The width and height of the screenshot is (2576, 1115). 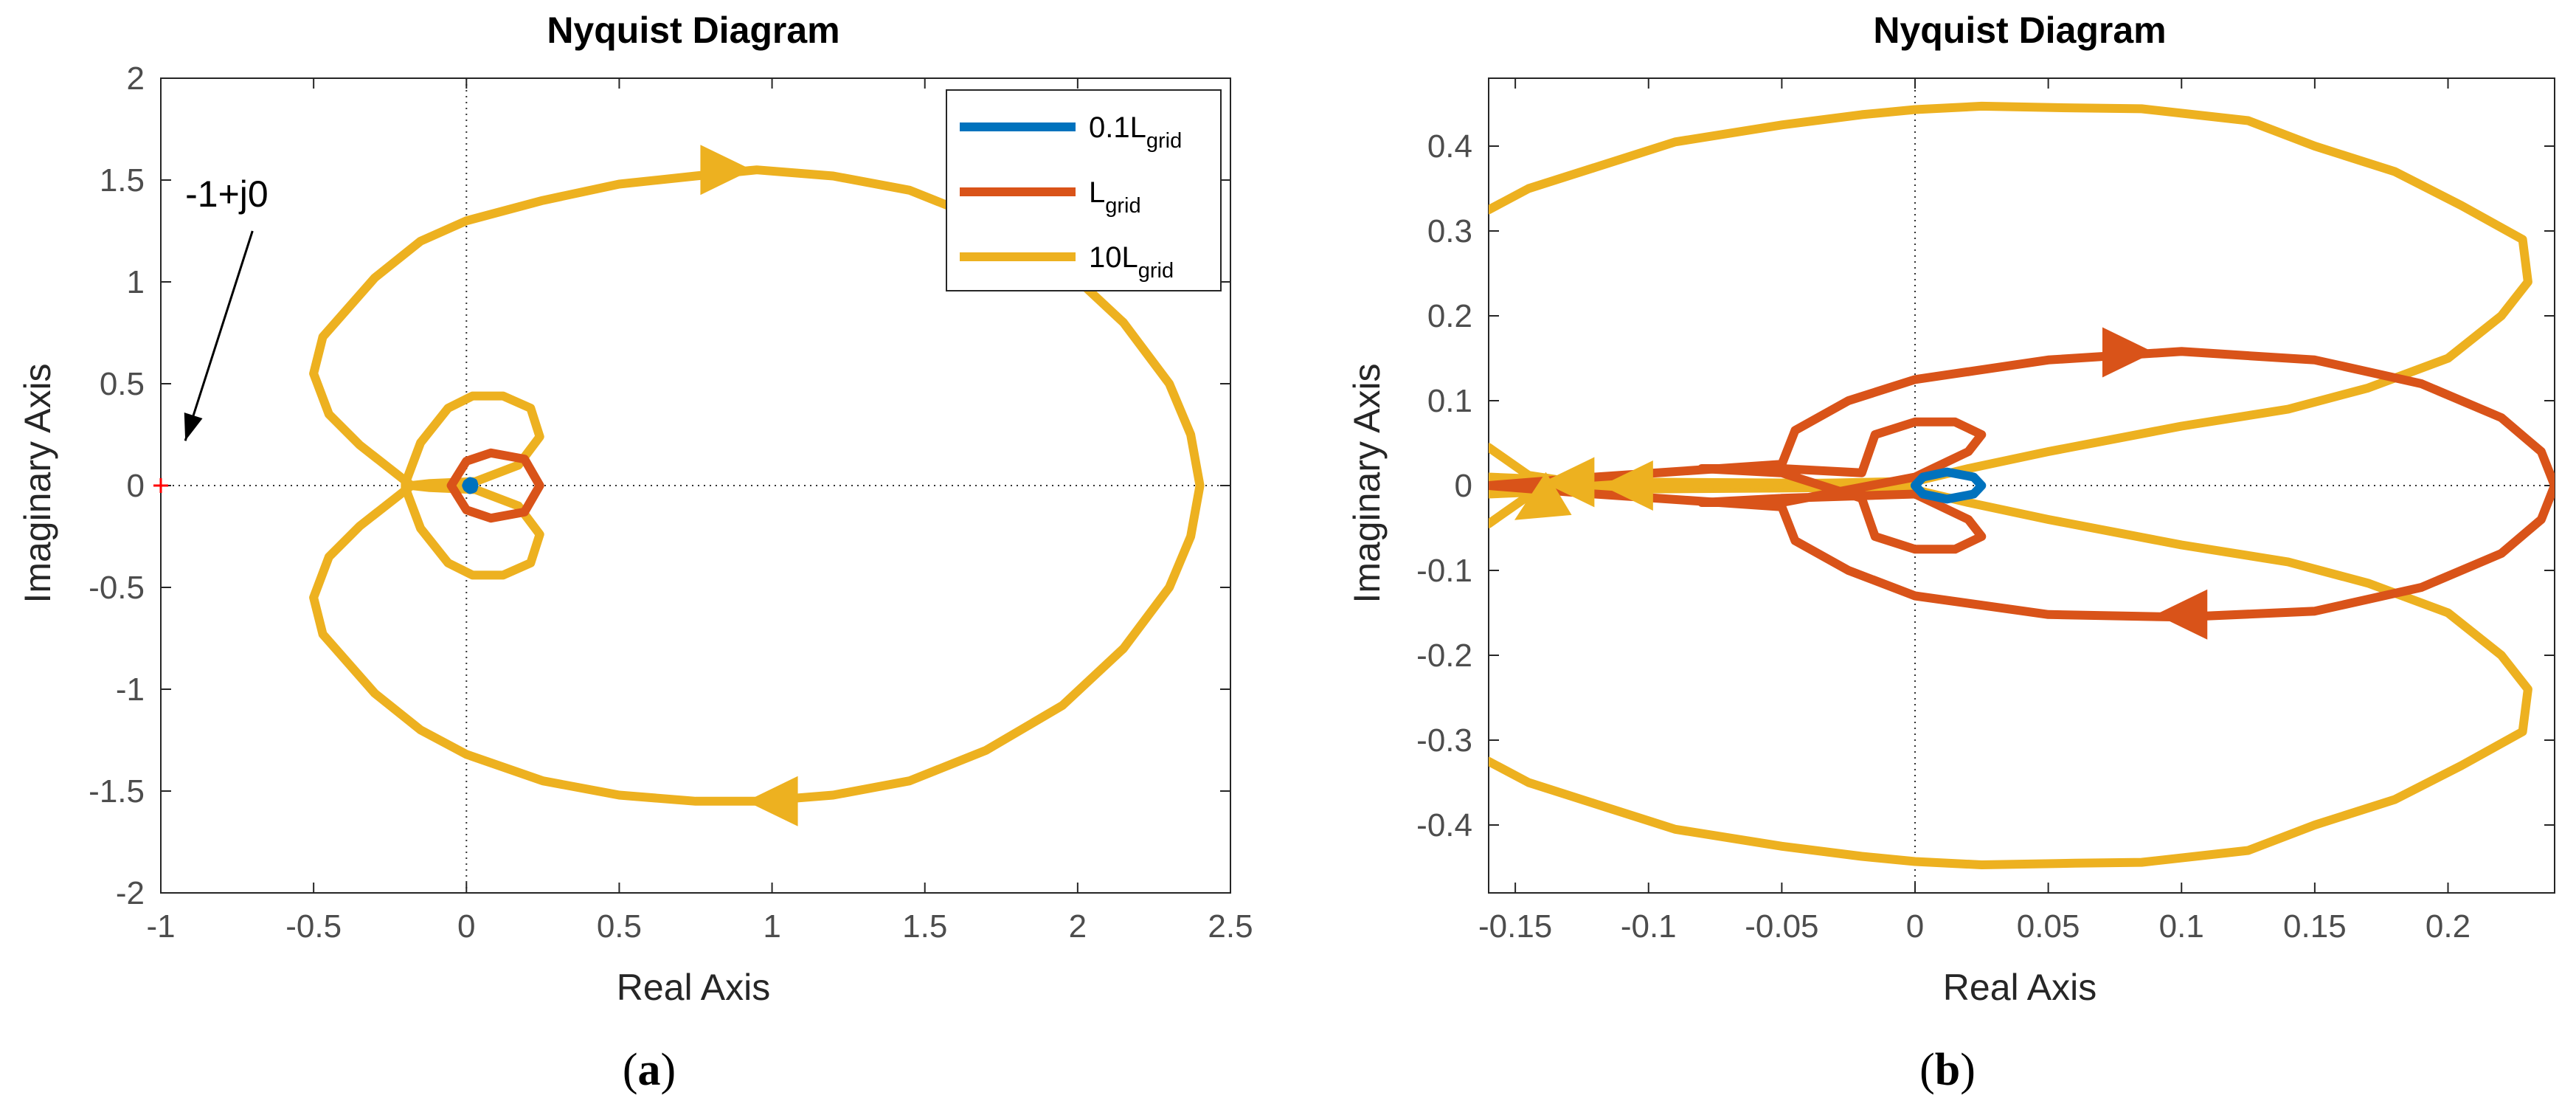 I want to click on legend: 0.1Lgrid Lgrid 10Lgrid, so click(x=1084, y=190).